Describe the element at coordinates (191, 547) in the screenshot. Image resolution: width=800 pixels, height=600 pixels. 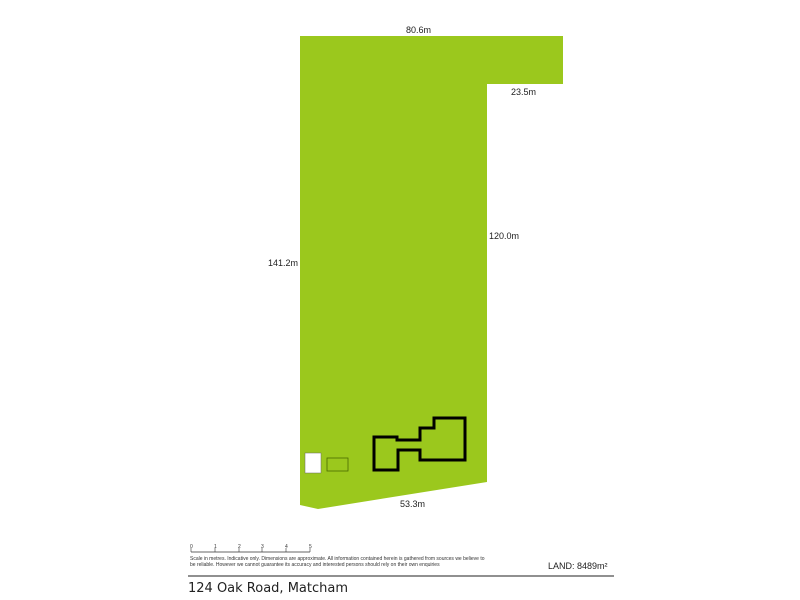
I see `scale-tick: 0` at that location.